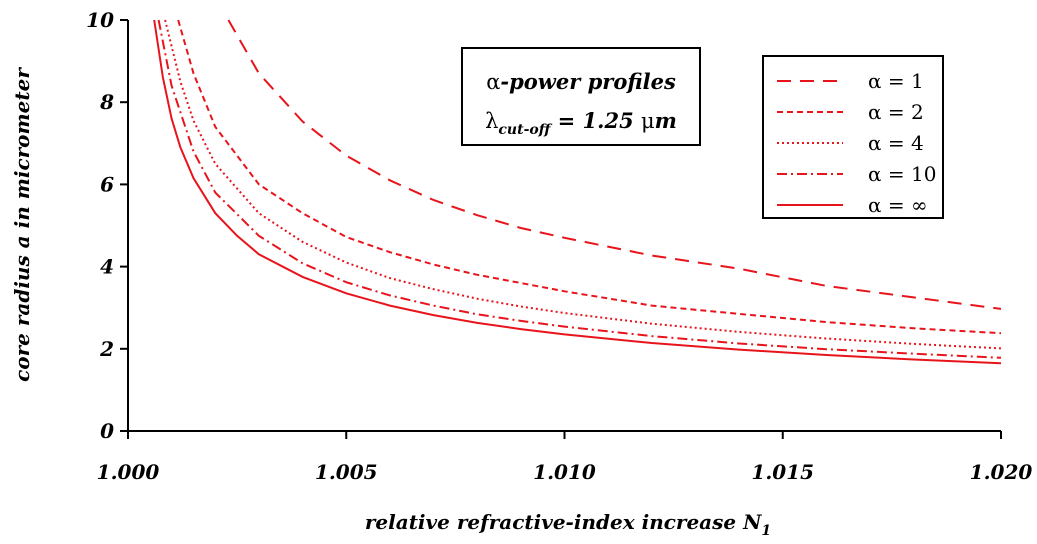  I want to click on y-tick-label: 8, so click(106, 102).